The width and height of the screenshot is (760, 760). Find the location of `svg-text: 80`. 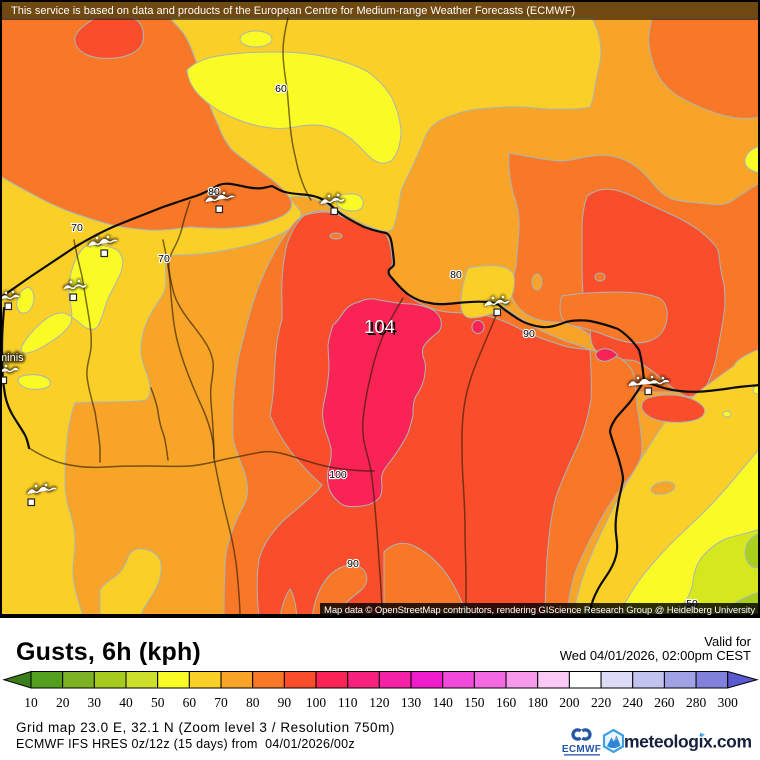

svg-text: 80 is located at coordinates (456, 275).